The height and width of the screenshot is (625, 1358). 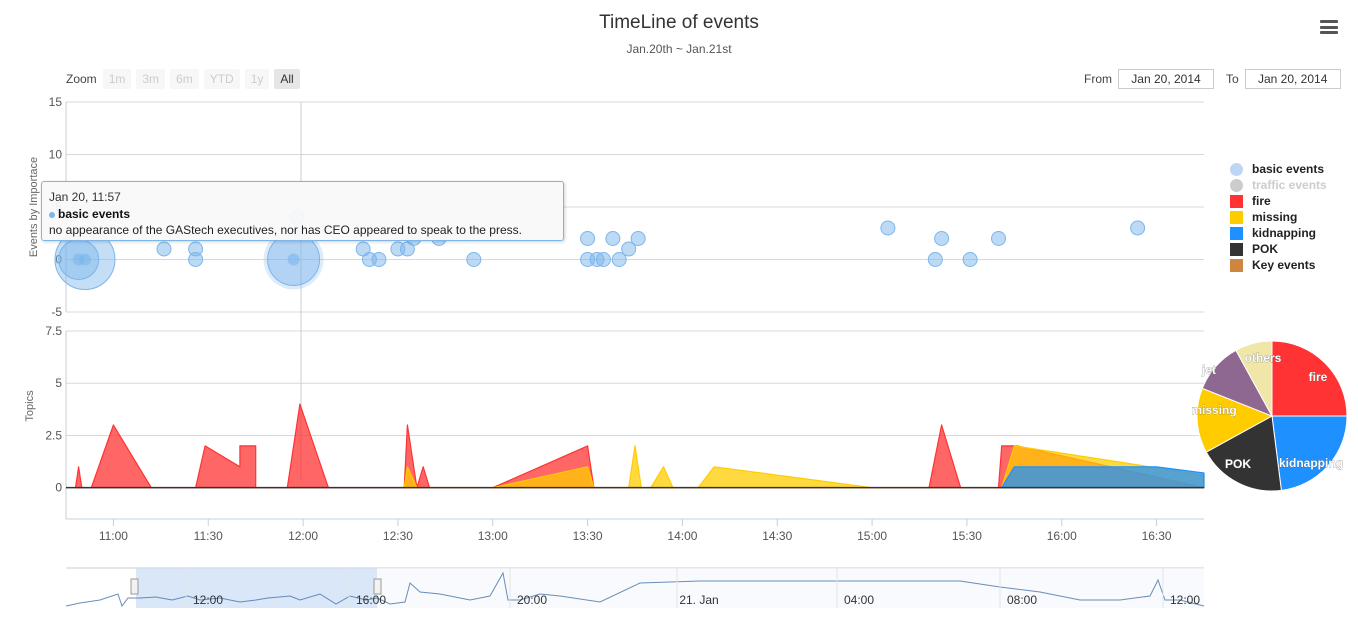 I want to click on pie-slice-fire, so click(x=1309, y=378).